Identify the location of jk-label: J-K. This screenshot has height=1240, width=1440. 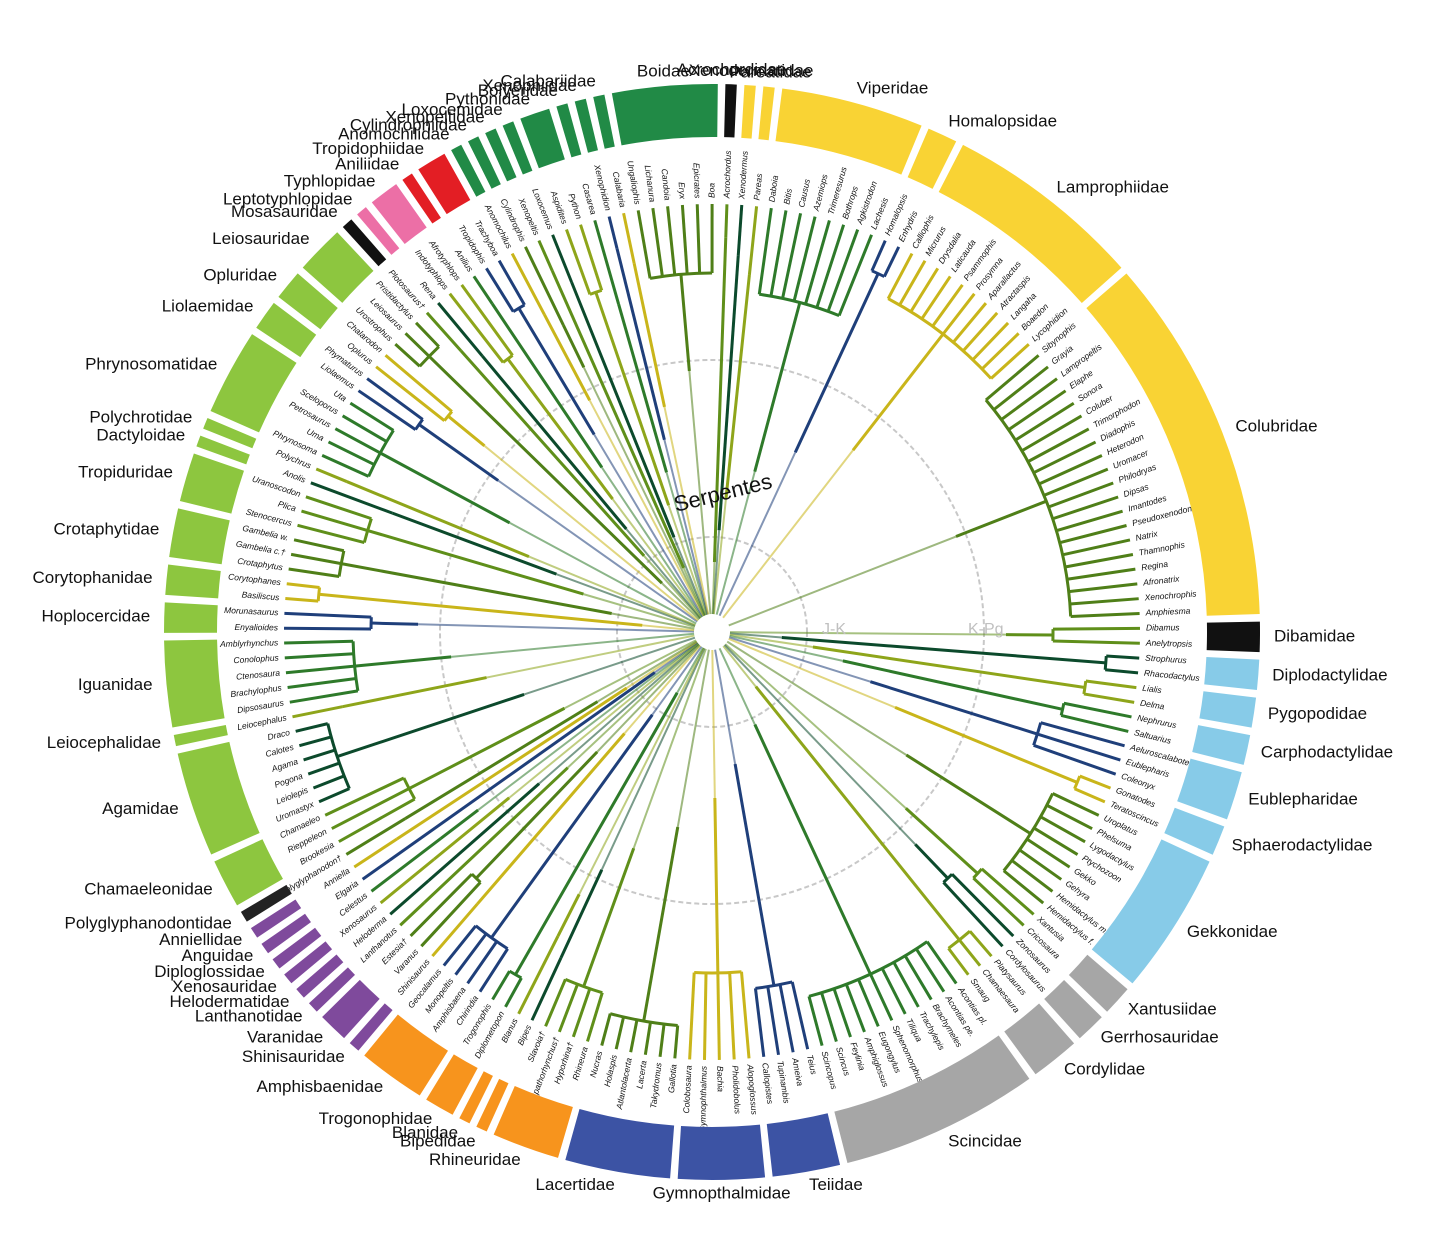
(834, 629).